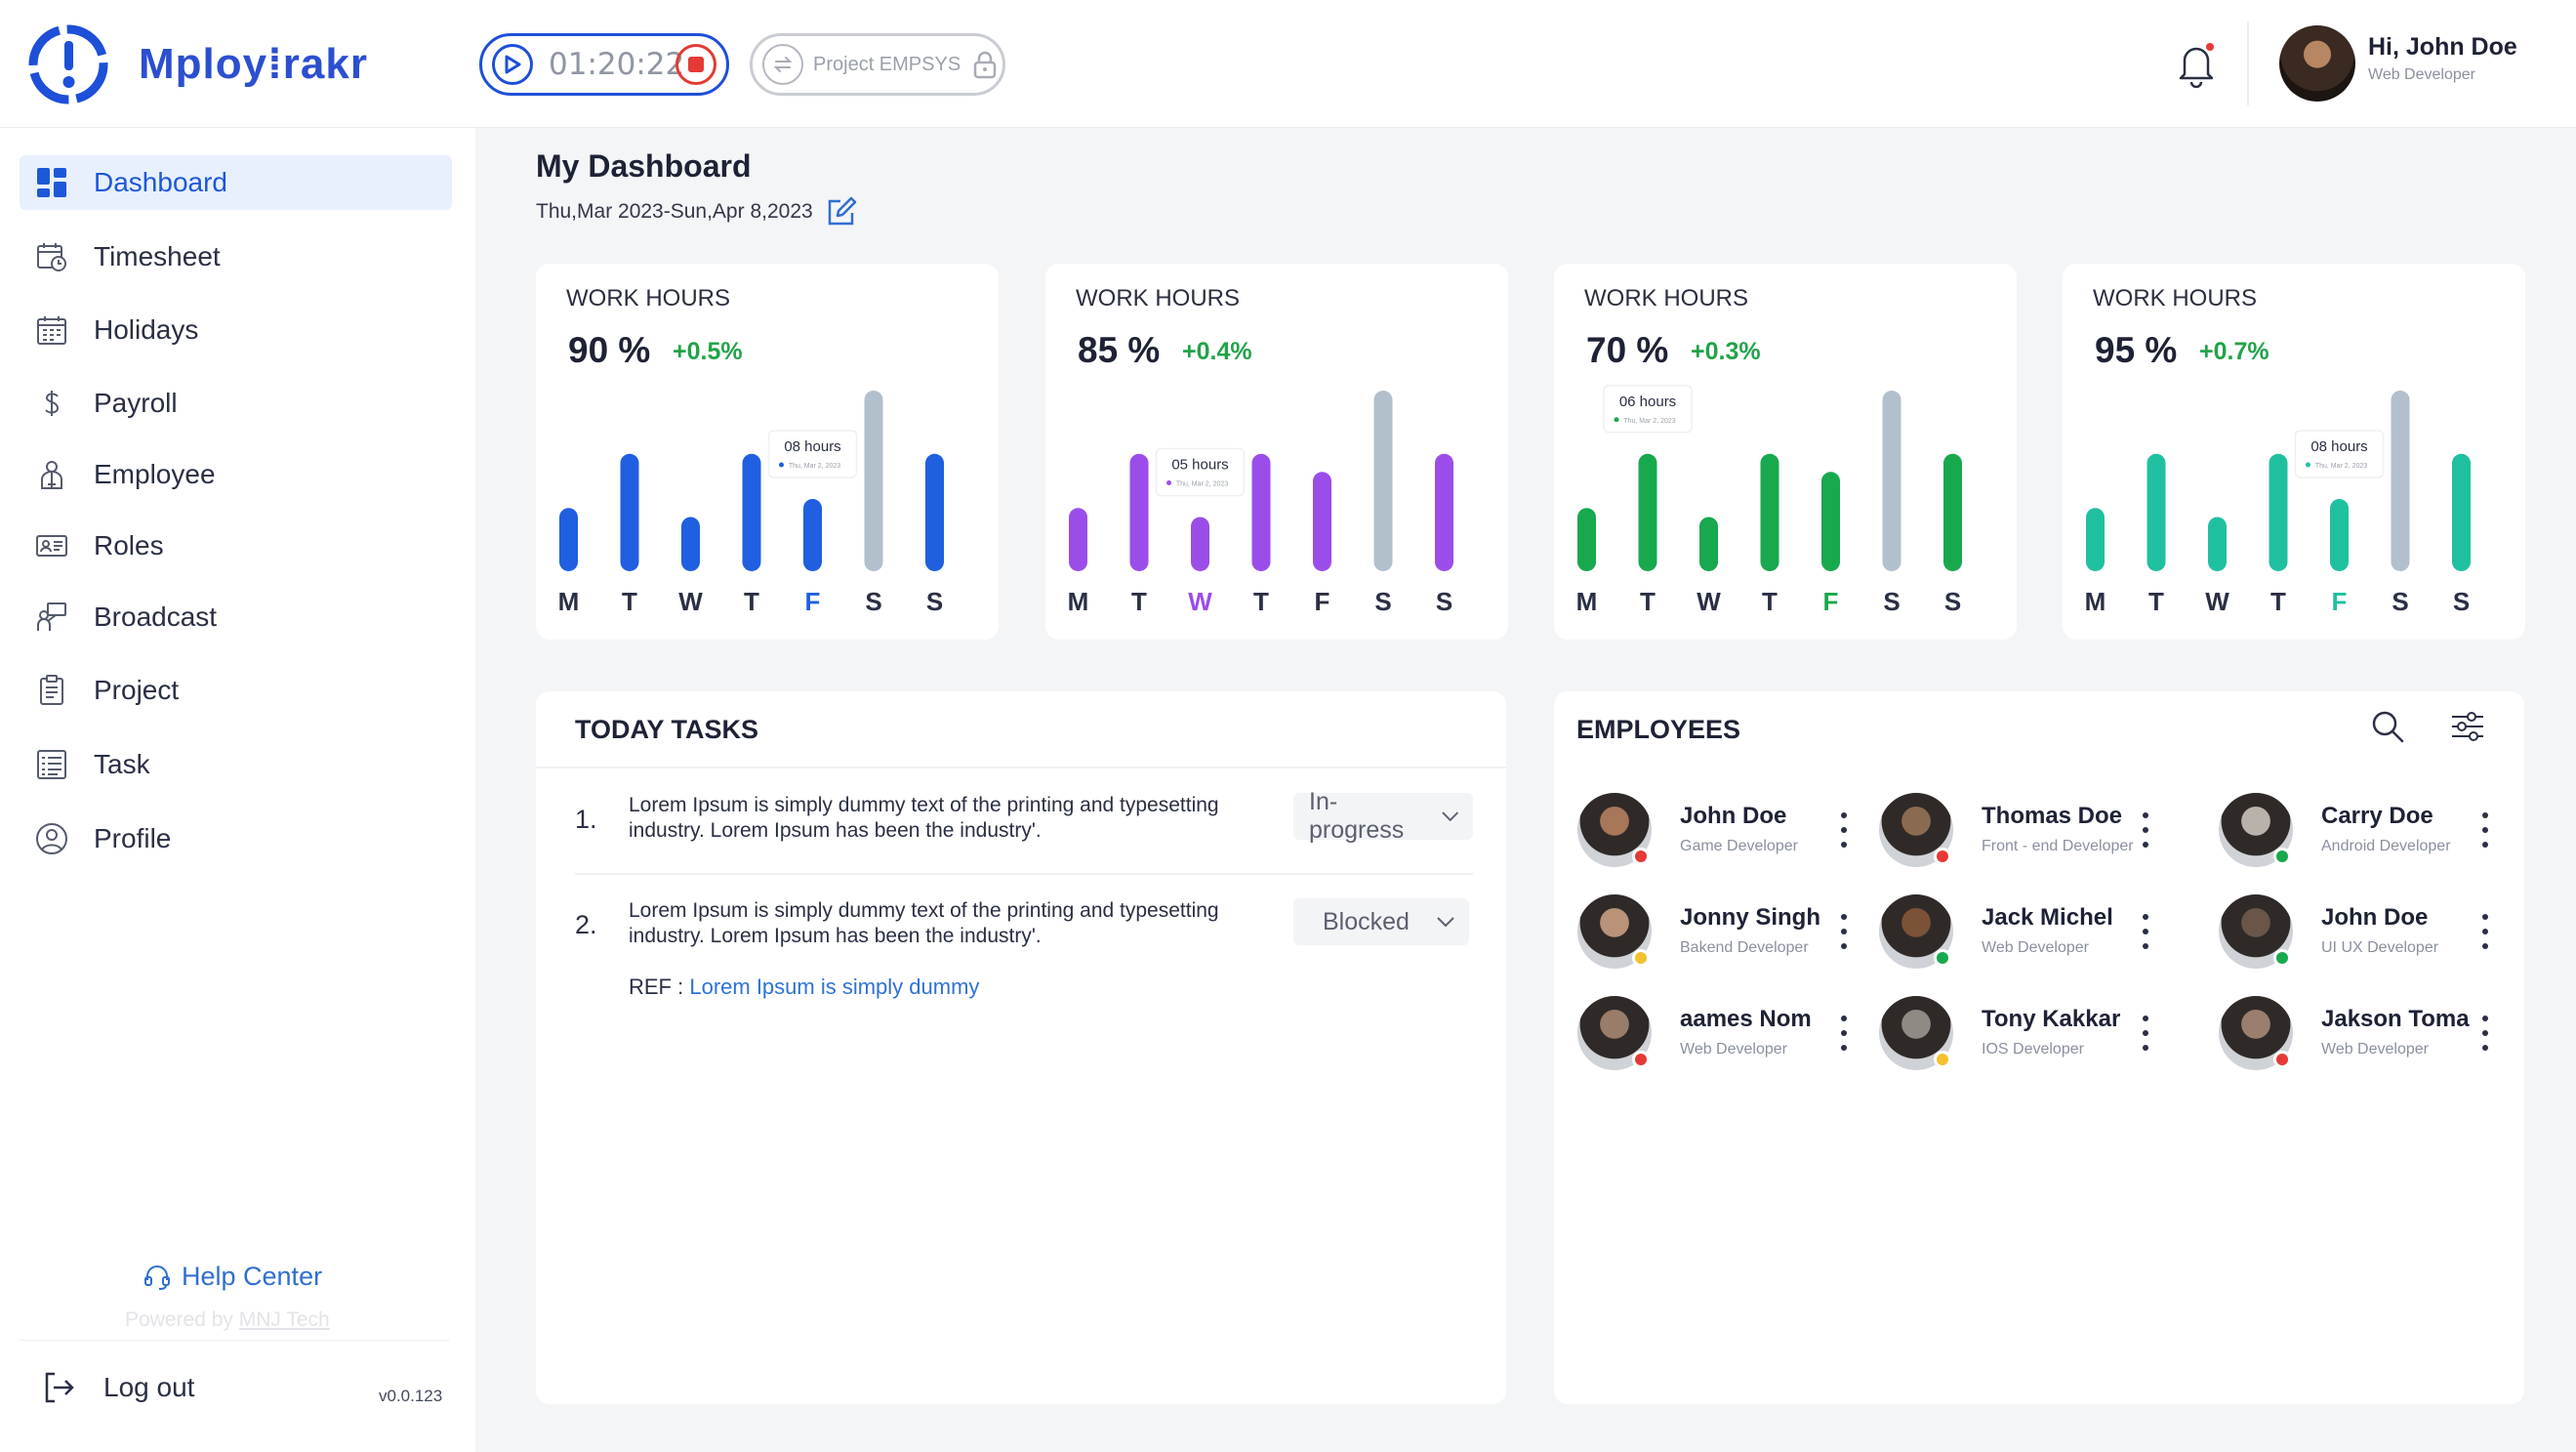 The height and width of the screenshot is (1452, 2576). I want to click on employee-card: Thomas Doe Front - end Developer, so click(2035, 832).